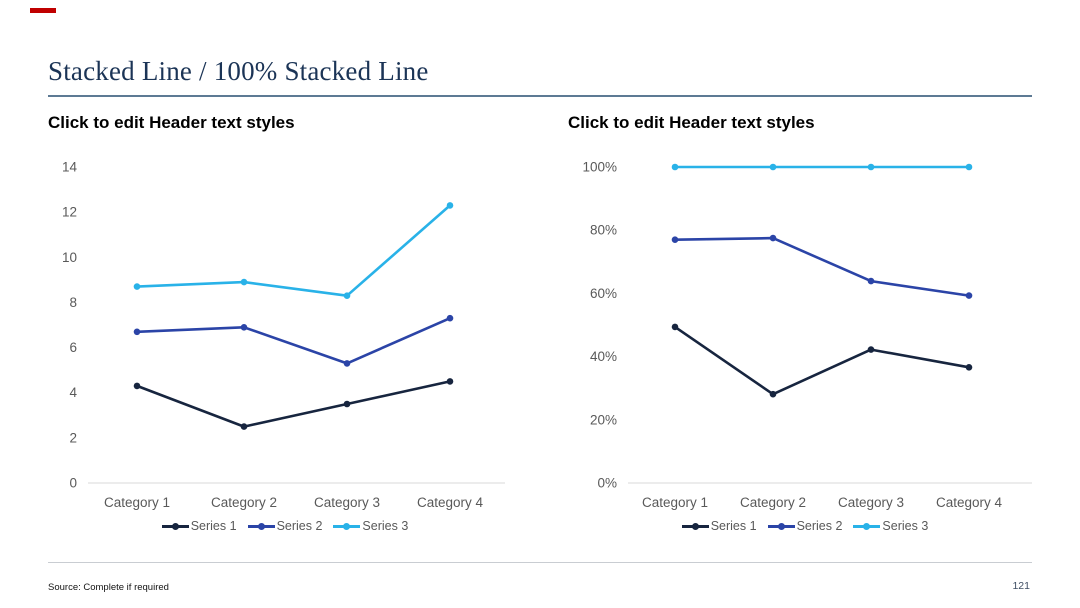 The width and height of the screenshot is (1080, 608). Describe the element at coordinates (43, 10) in the screenshot. I see `accent-dash` at that location.